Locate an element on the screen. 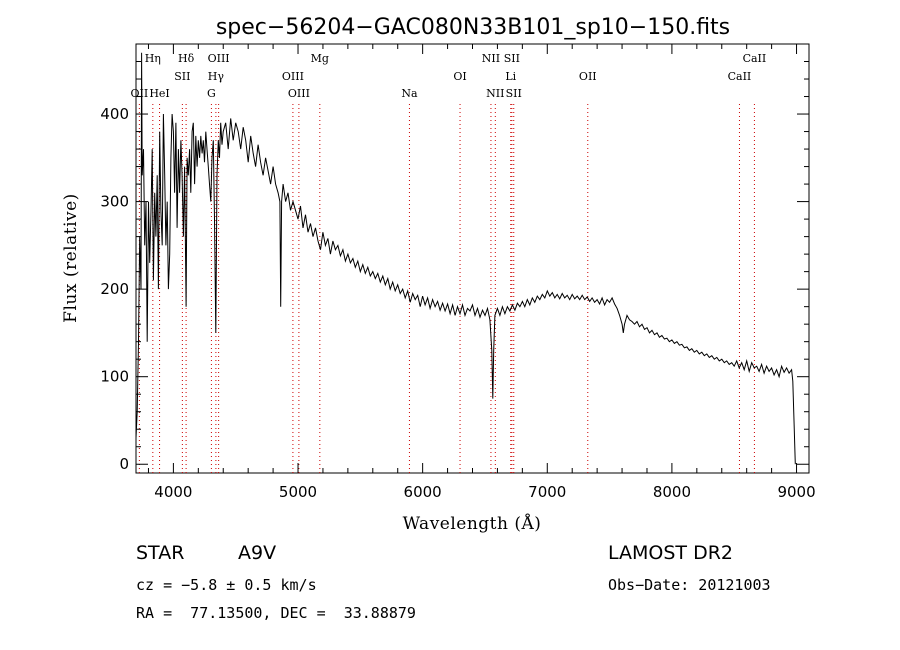  line-label: Hγ is located at coordinates (216, 76).